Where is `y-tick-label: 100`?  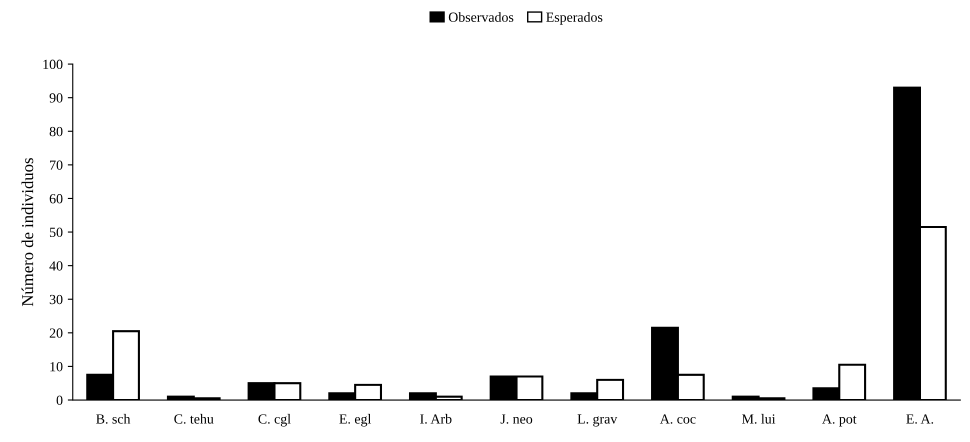
y-tick-label: 100 is located at coordinates (52, 65).